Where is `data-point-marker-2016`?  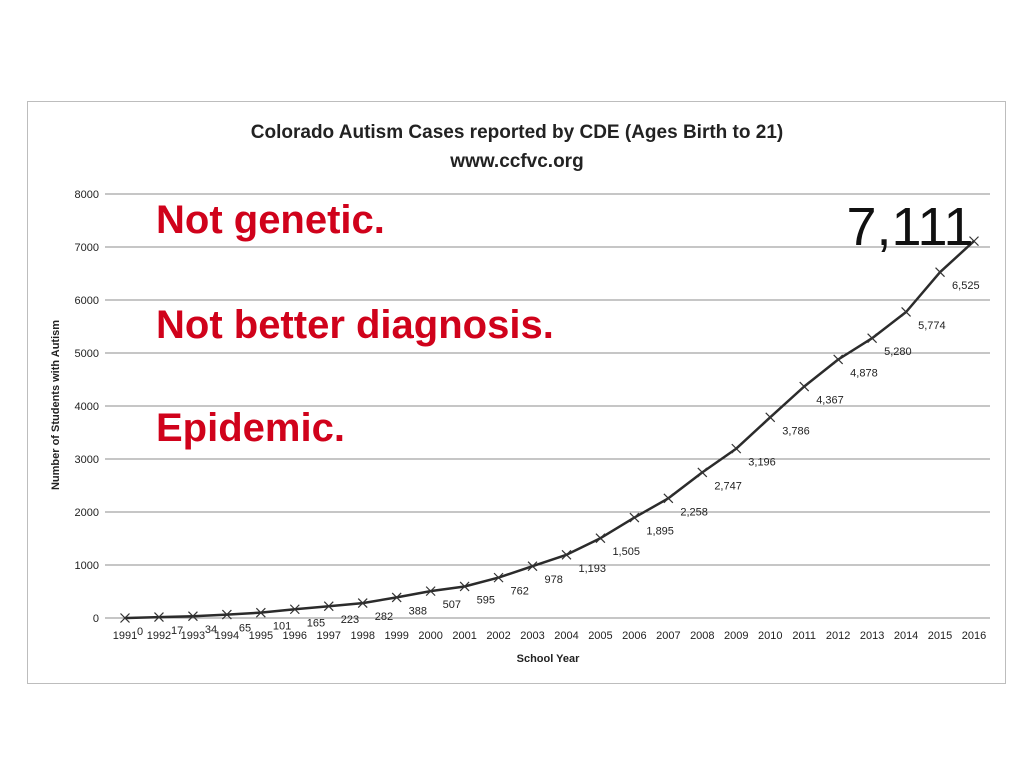 data-point-marker-2016 is located at coordinates (974, 241).